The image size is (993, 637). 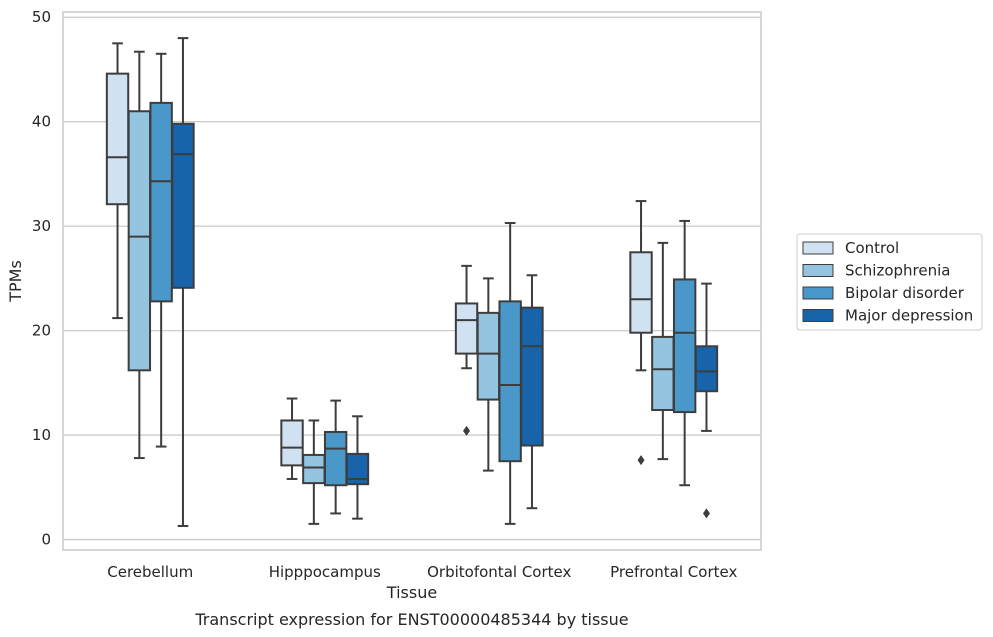 I want to click on legend-item-schizophrenia: Schizophrenia, so click(x=876, y=271).